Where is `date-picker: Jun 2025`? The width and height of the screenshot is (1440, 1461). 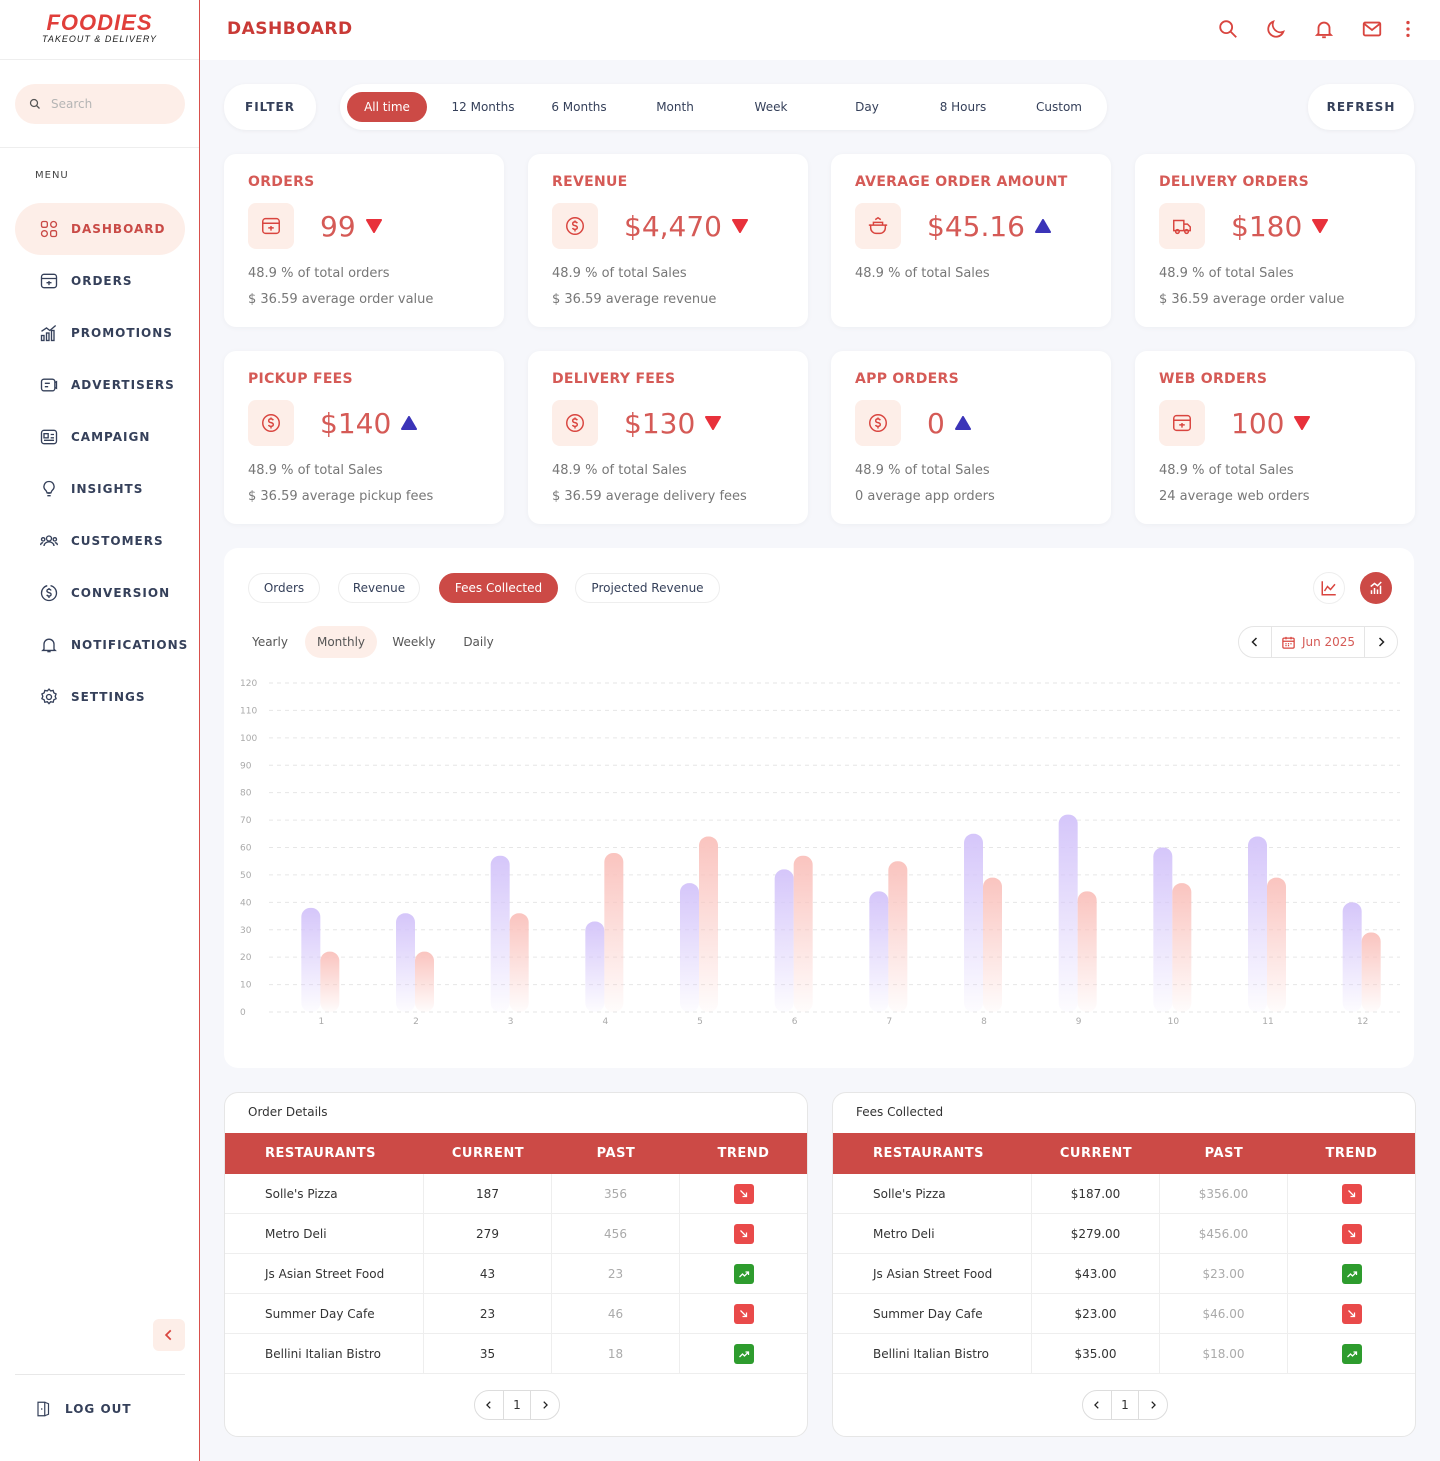 date-picker: Jun 2025 is located at coordinates (1318, 642).